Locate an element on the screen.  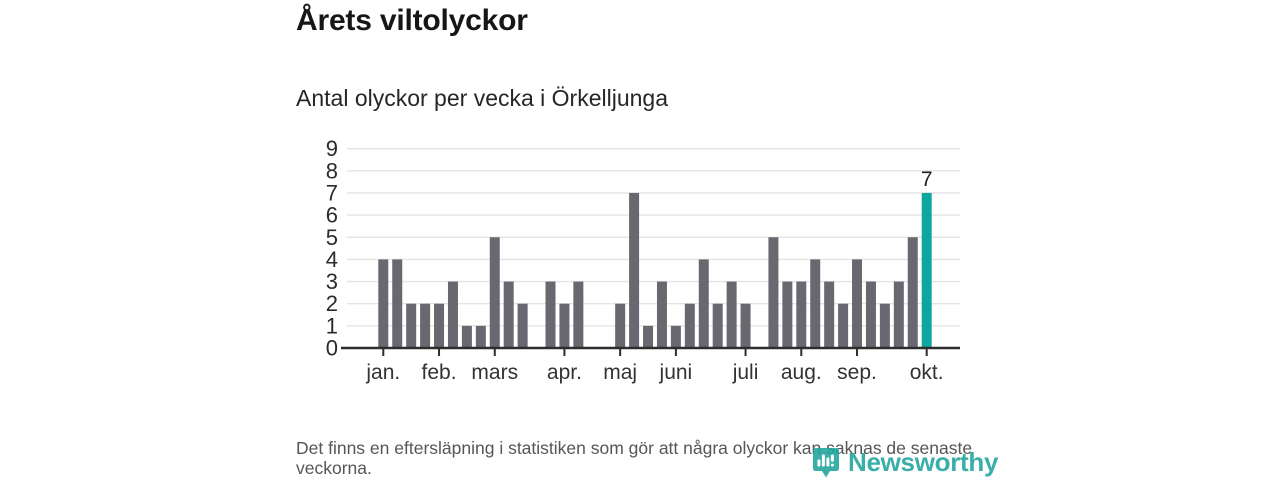
x-axis-month-label: maj is located at coordinates (620, 372).